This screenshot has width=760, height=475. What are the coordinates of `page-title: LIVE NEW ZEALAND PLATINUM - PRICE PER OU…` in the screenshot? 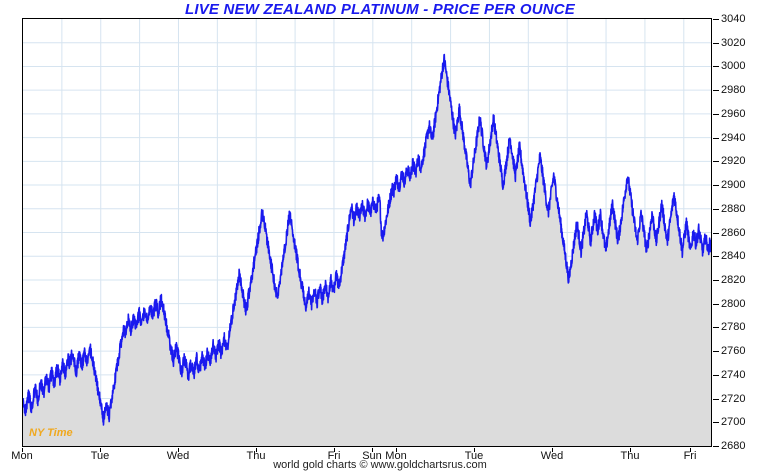 It's located at (380, 9).